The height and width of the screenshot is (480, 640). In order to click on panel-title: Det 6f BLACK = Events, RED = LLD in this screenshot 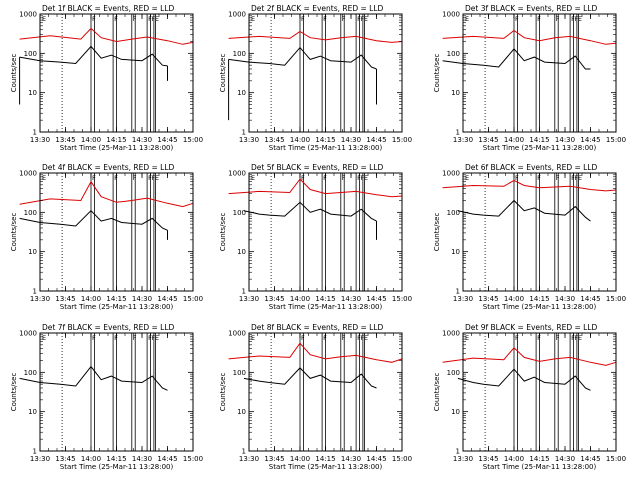, I will do `click(531, 167)`.